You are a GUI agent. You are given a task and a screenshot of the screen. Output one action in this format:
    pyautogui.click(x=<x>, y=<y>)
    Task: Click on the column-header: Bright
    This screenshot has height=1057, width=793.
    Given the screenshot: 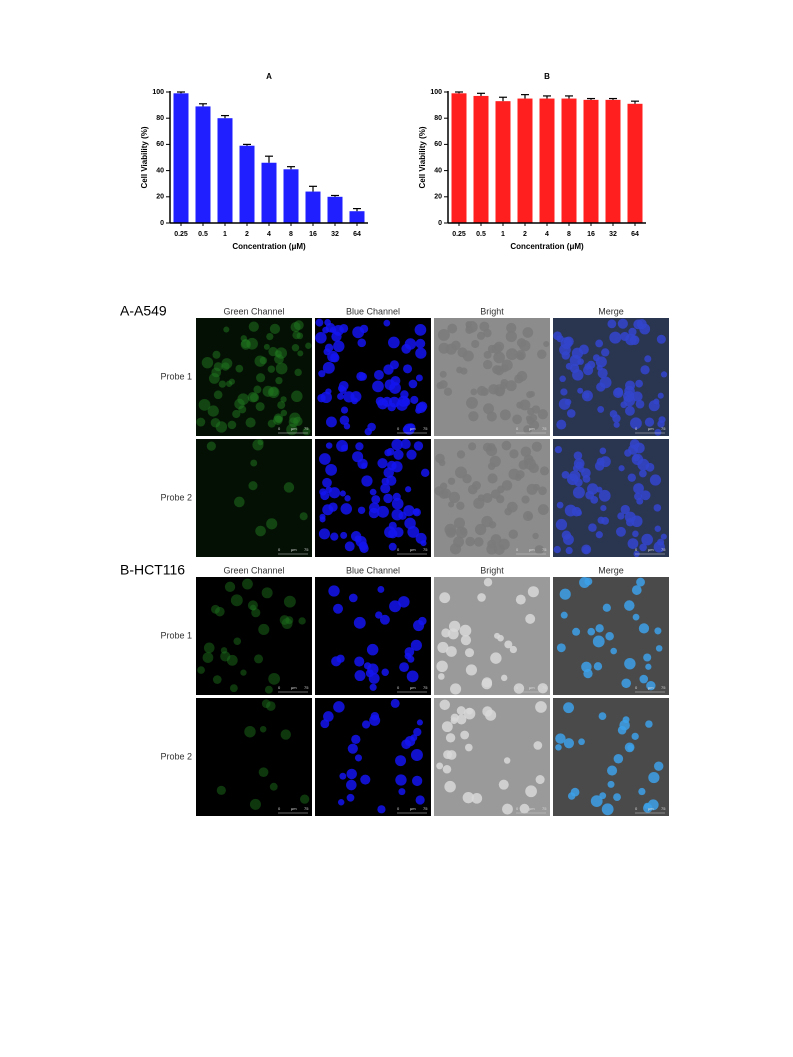 What is the action you would take?
    pyautogui.click(x=492, y=570)
    